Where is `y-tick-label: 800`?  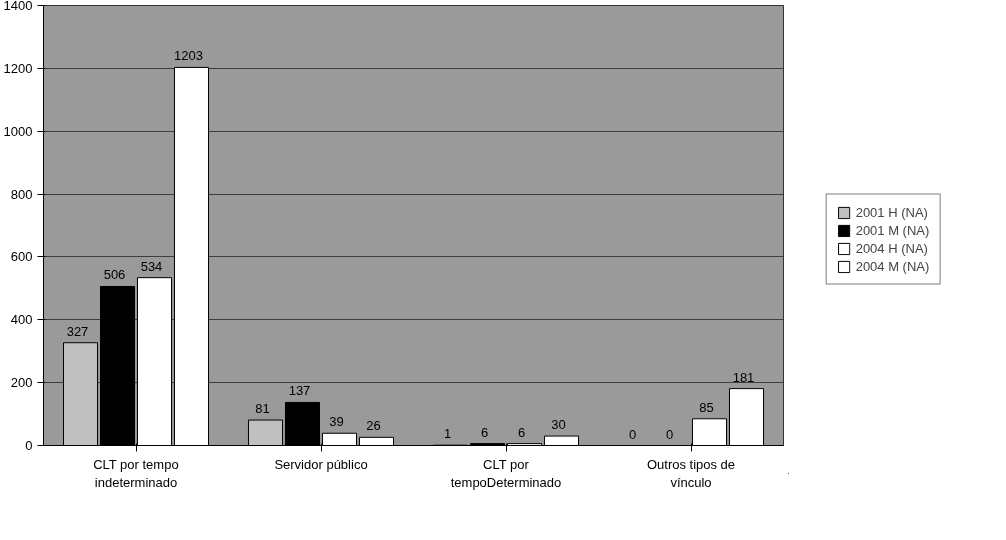
y-tick-label: 800 is located at coordinates (21, 194).